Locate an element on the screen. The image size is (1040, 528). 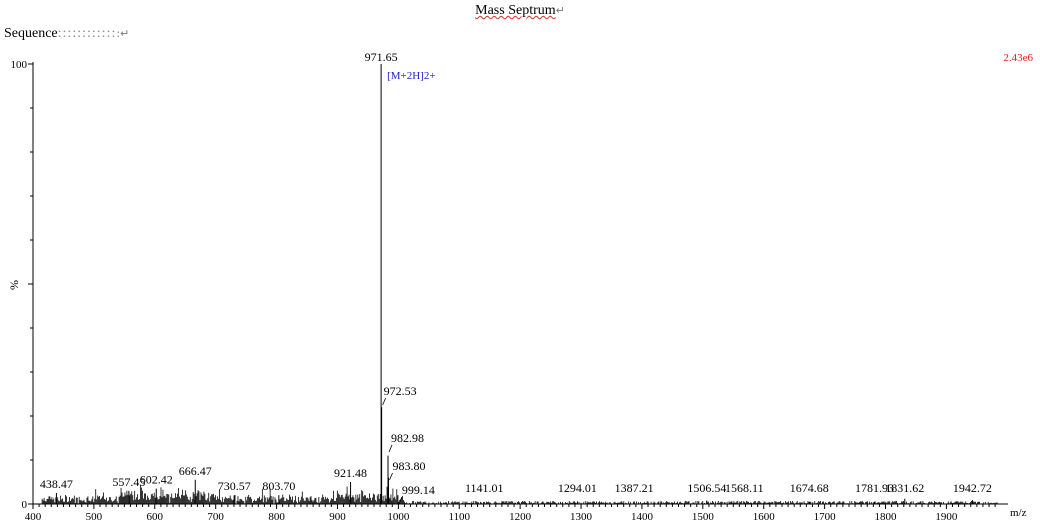
x-tick-label: 1600 is located at coordinates (764, 517).